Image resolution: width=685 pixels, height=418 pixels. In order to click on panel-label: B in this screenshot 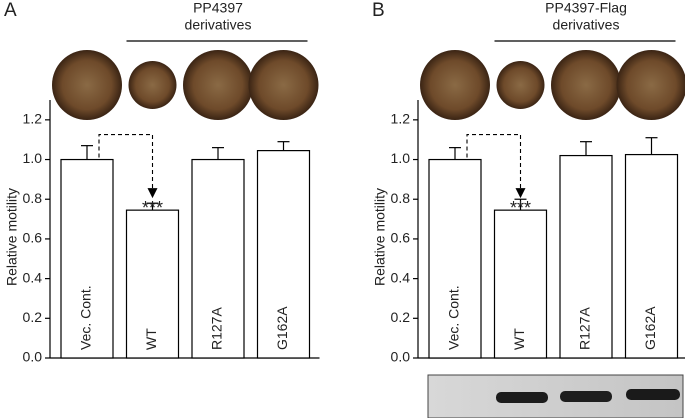, I will do `click(378, 10)`.